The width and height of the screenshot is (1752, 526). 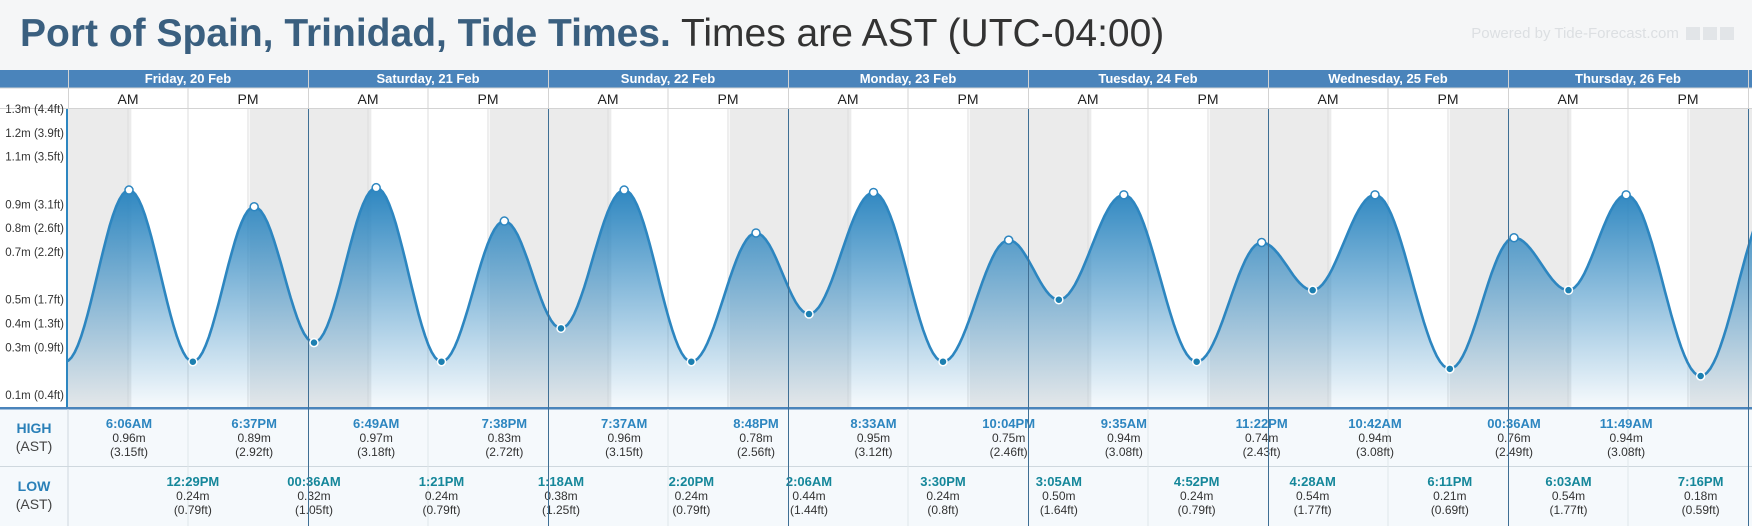 I want to click on tide-height-m: 0.95m, so click(x=873, y=438).